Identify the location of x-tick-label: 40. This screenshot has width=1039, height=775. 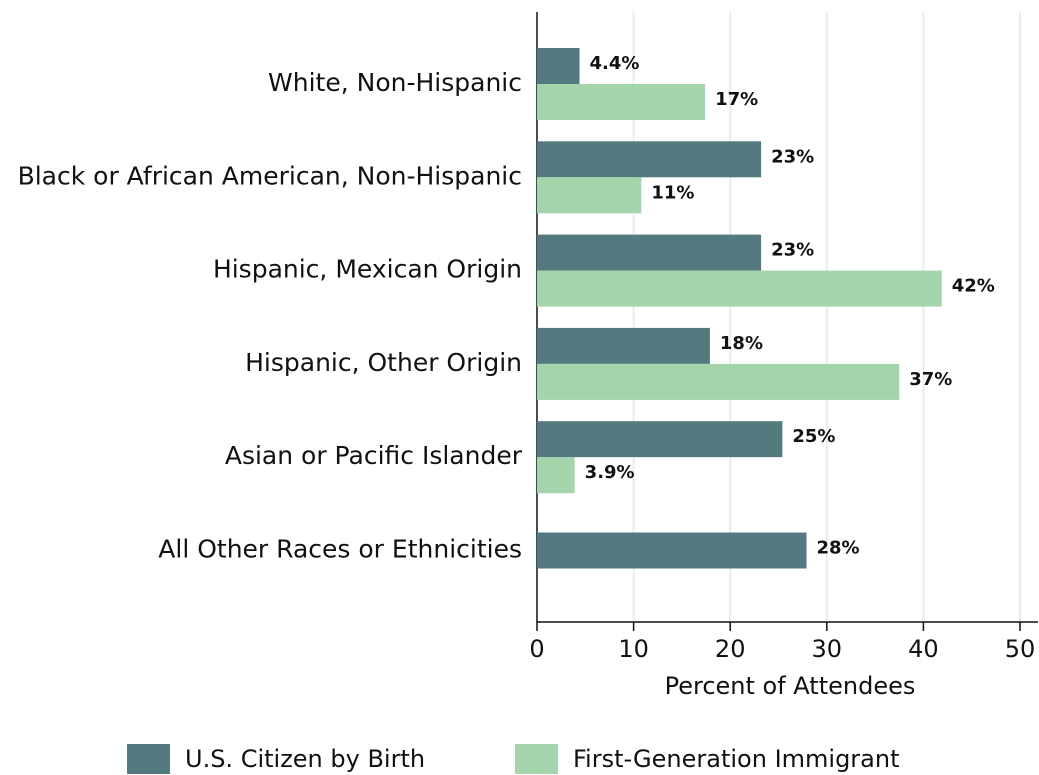
(923, 649).